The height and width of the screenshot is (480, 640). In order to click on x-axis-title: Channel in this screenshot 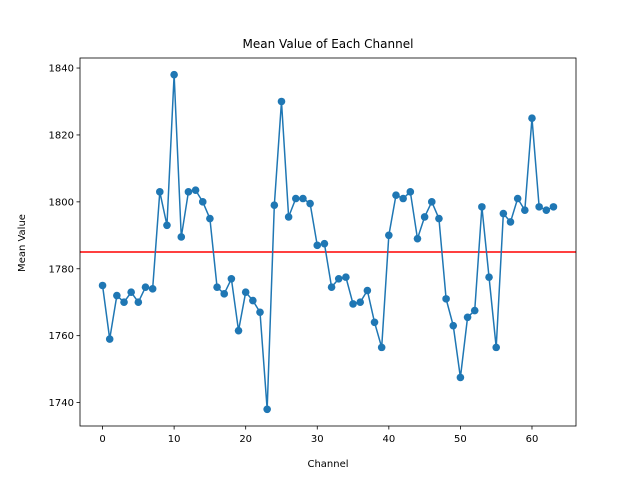, I will do `click(327, 464)`.